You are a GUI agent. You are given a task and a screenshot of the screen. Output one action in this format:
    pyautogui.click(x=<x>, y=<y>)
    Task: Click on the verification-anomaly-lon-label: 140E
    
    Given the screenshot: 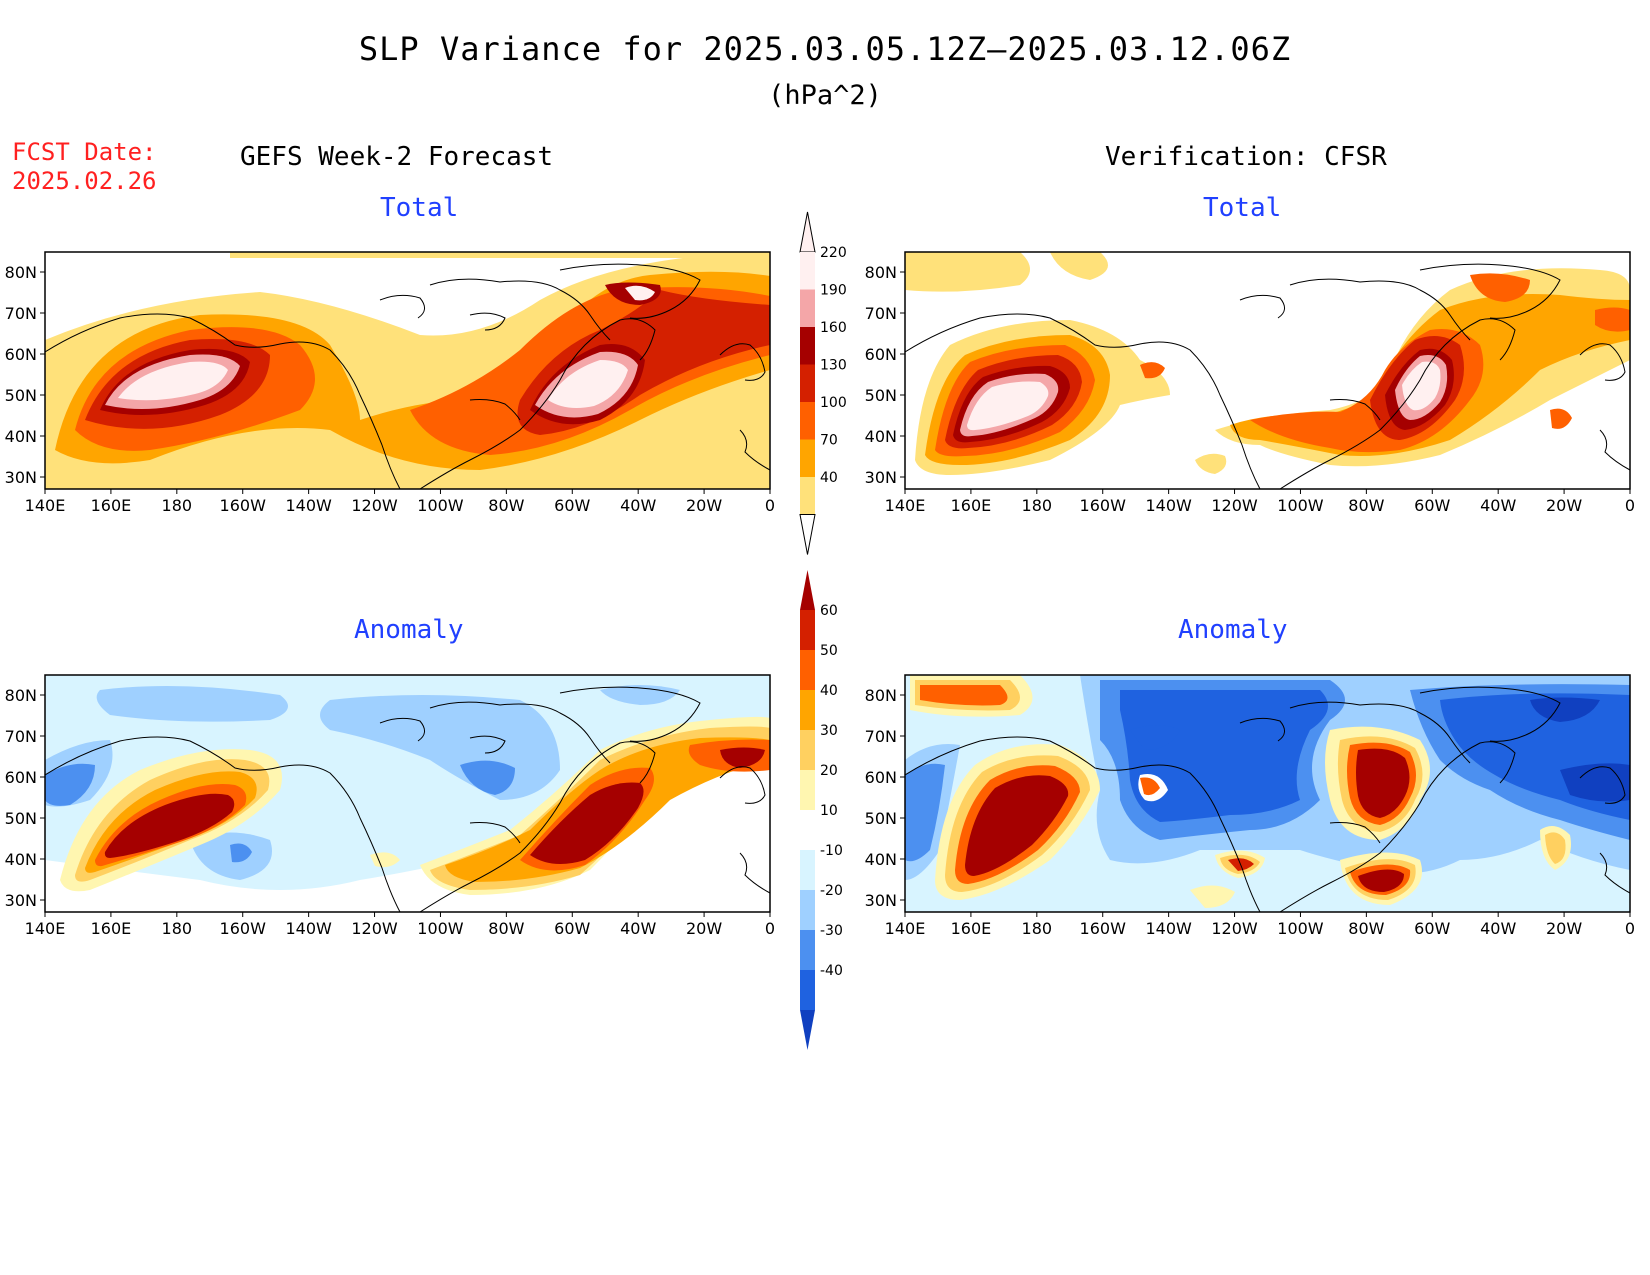 What is the action you would take?
    pyautogui.click(x=905, y=928)
    